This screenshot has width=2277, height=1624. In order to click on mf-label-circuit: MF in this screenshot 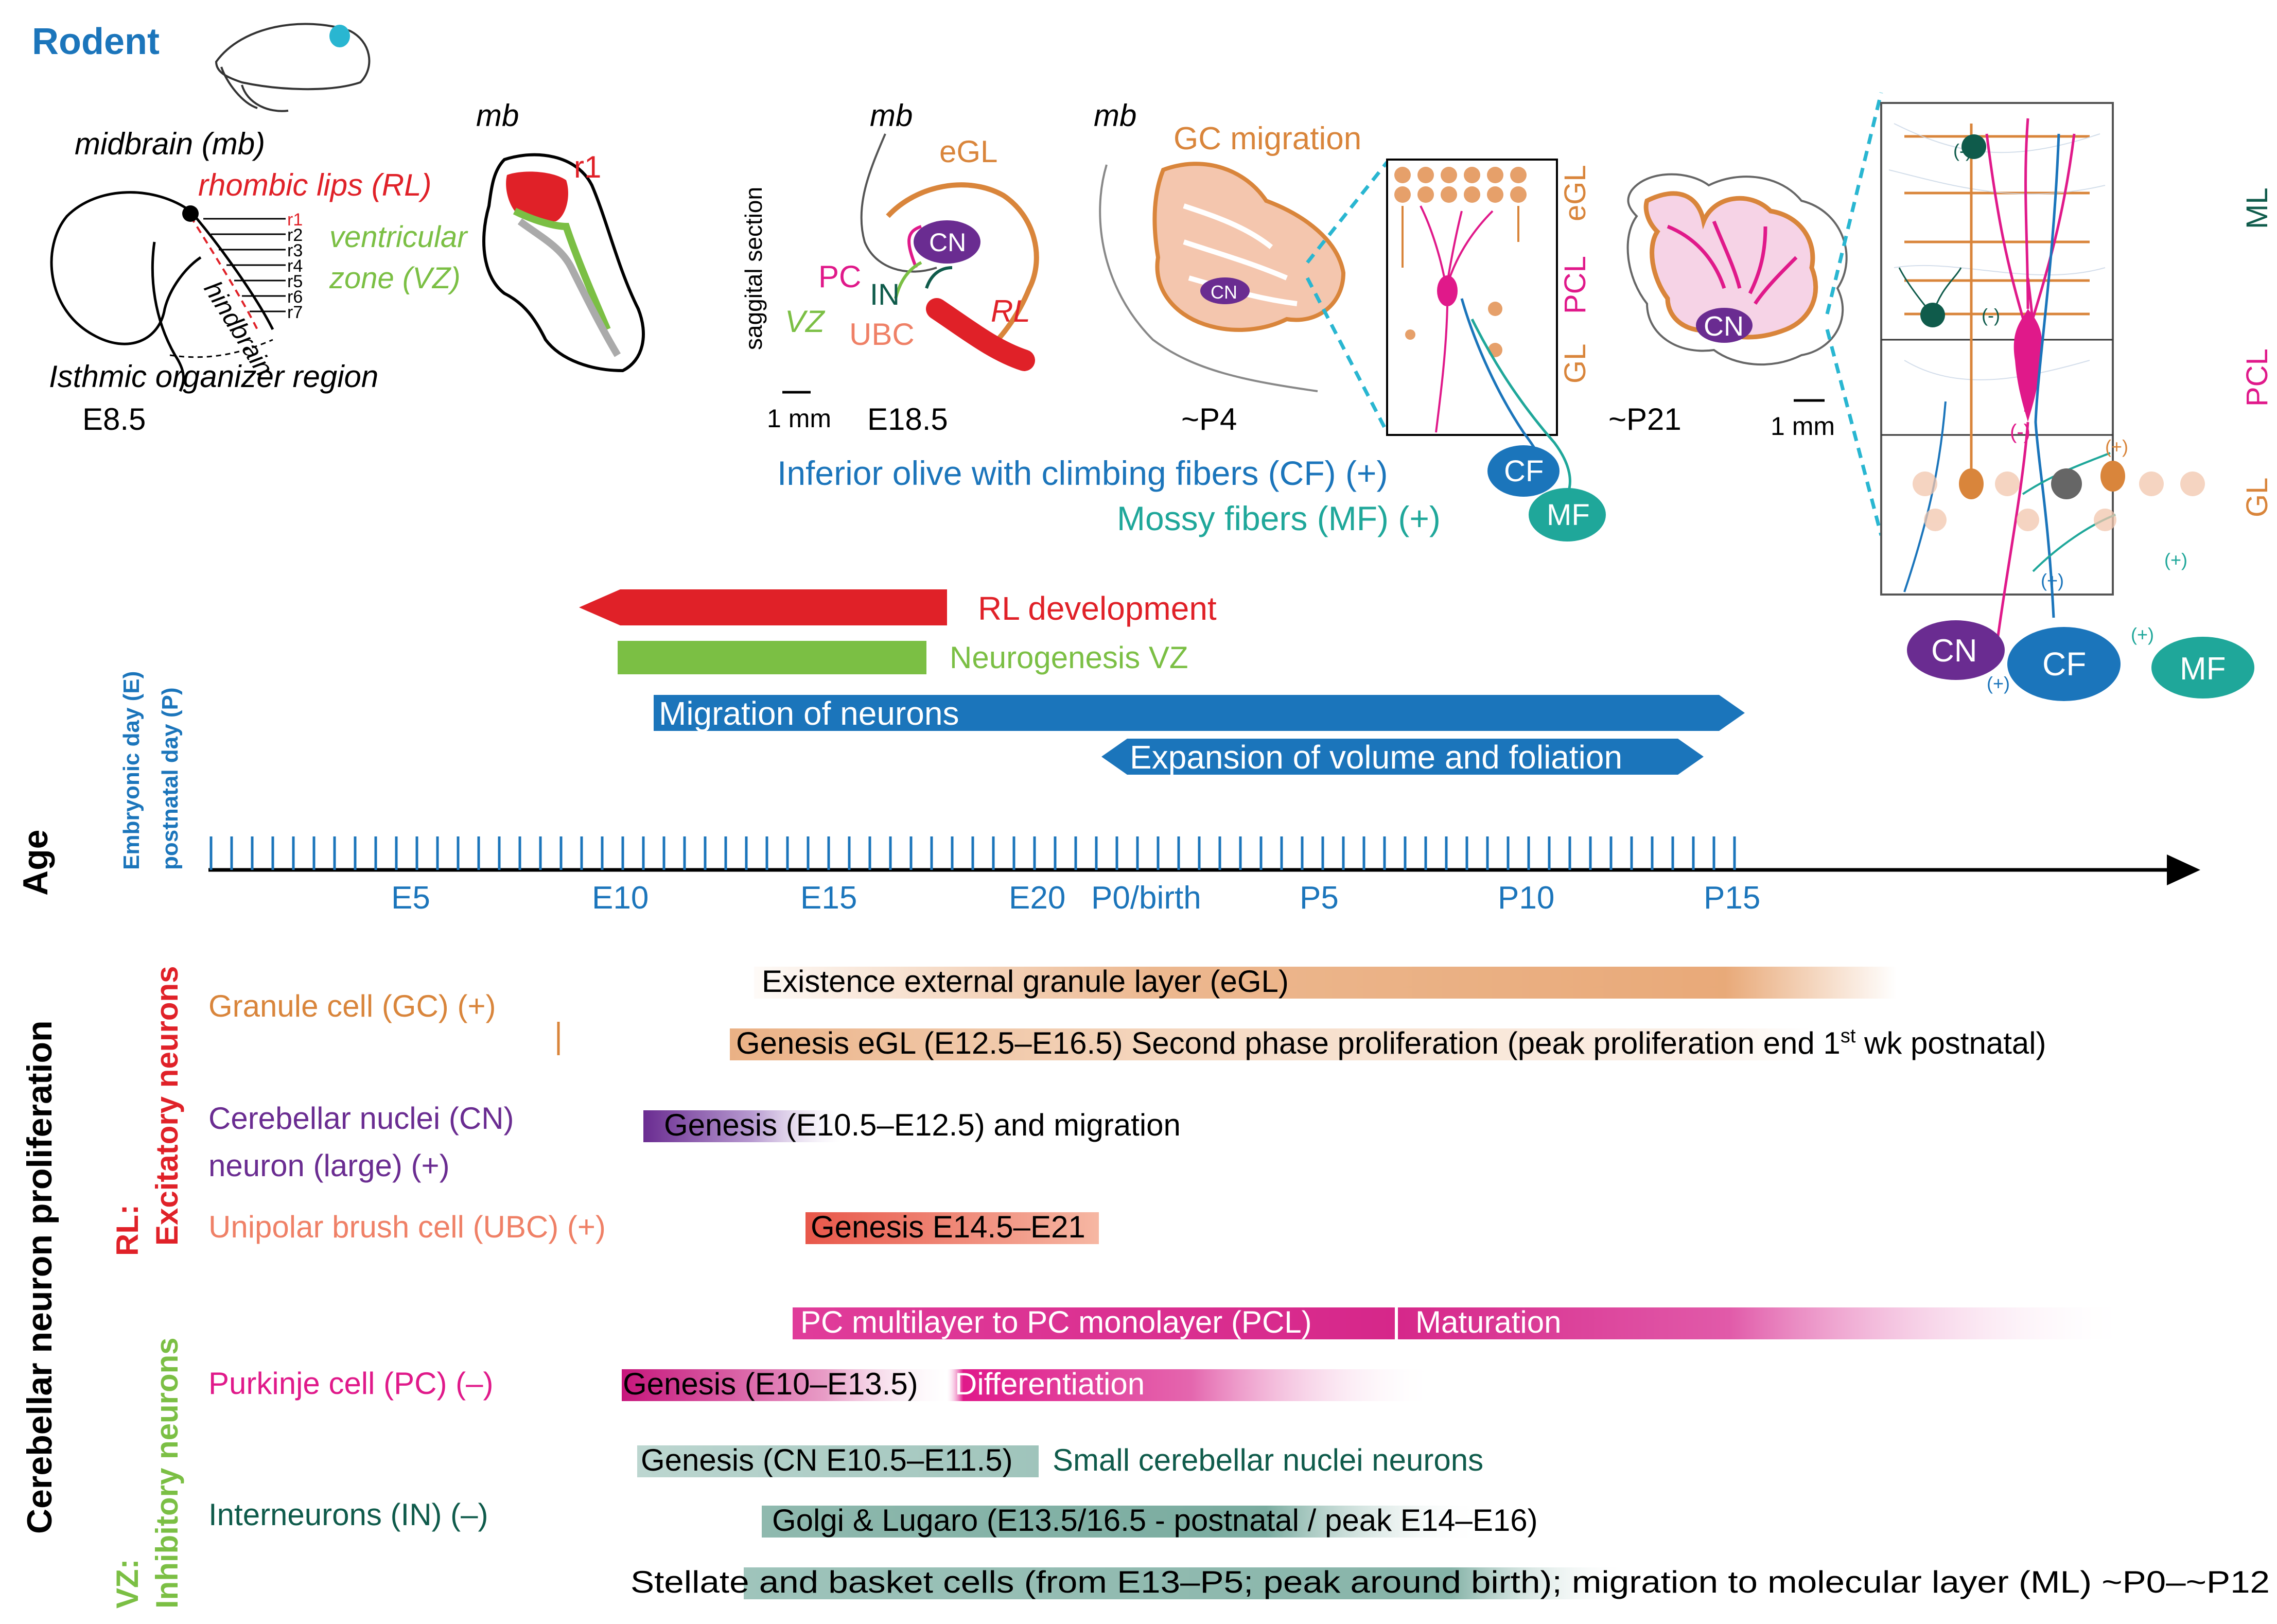, I will do `click(2203, 669)`.